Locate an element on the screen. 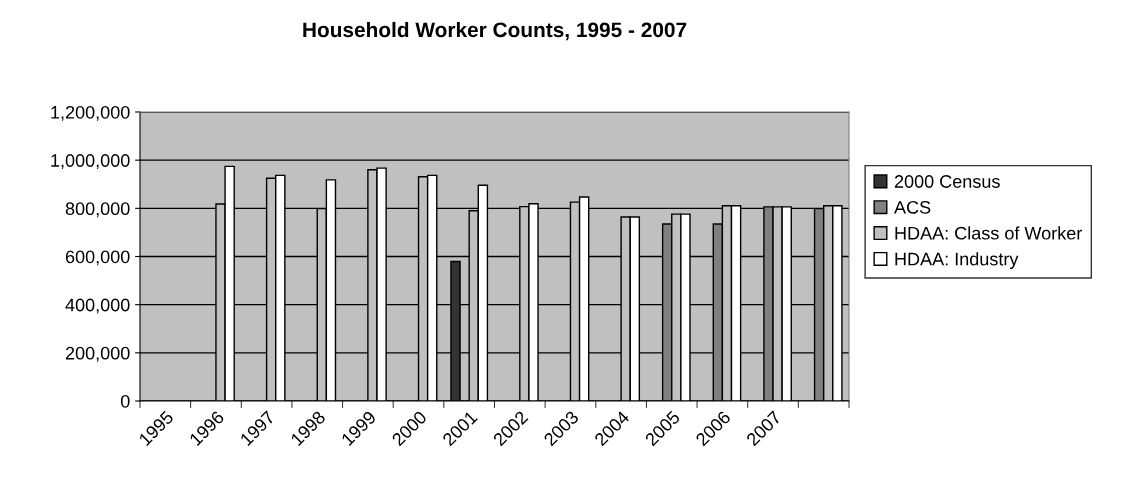  legend-label: 2000 Census is located at coordinates (947, 181).